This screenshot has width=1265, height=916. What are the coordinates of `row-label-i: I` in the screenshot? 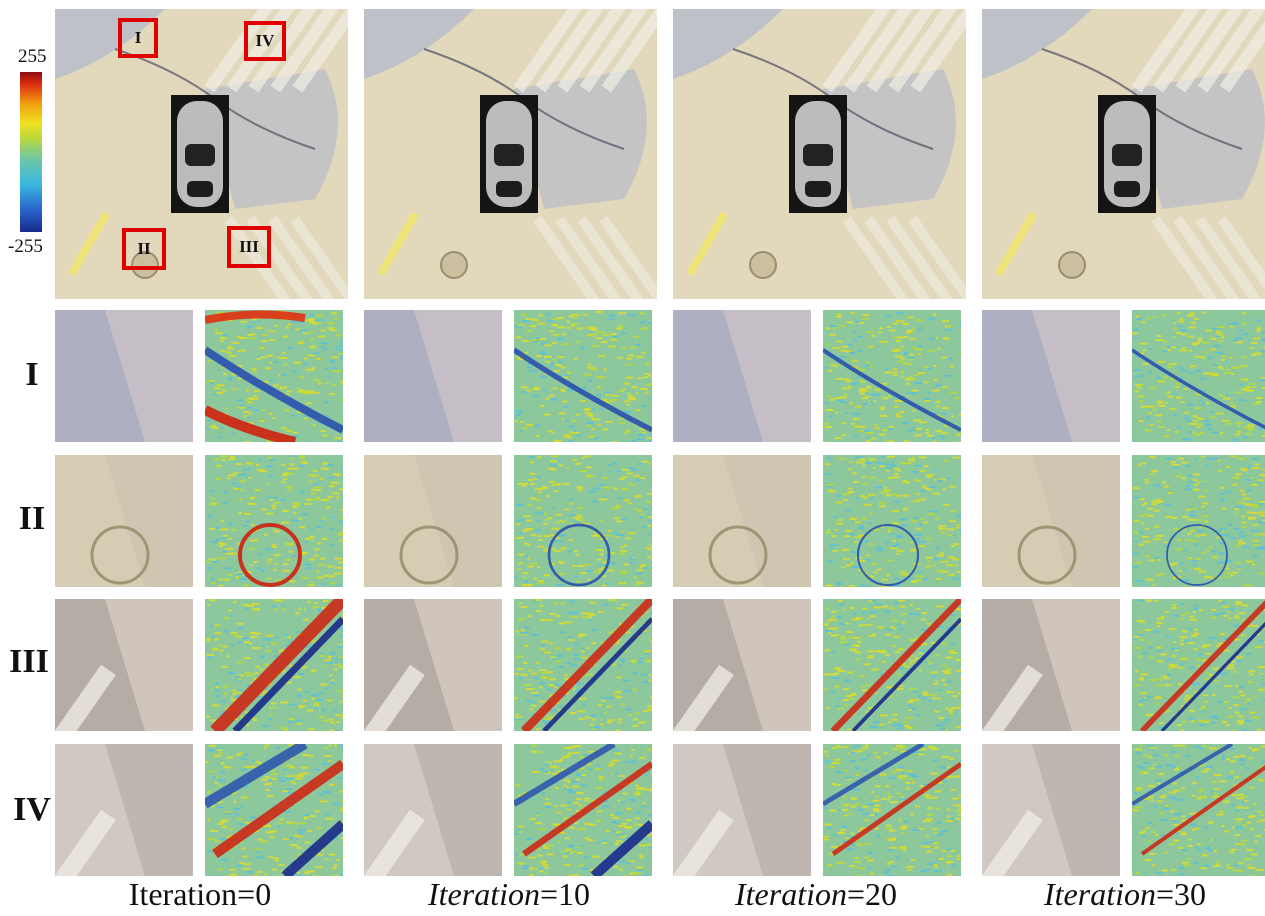 It's located at (32, 374).